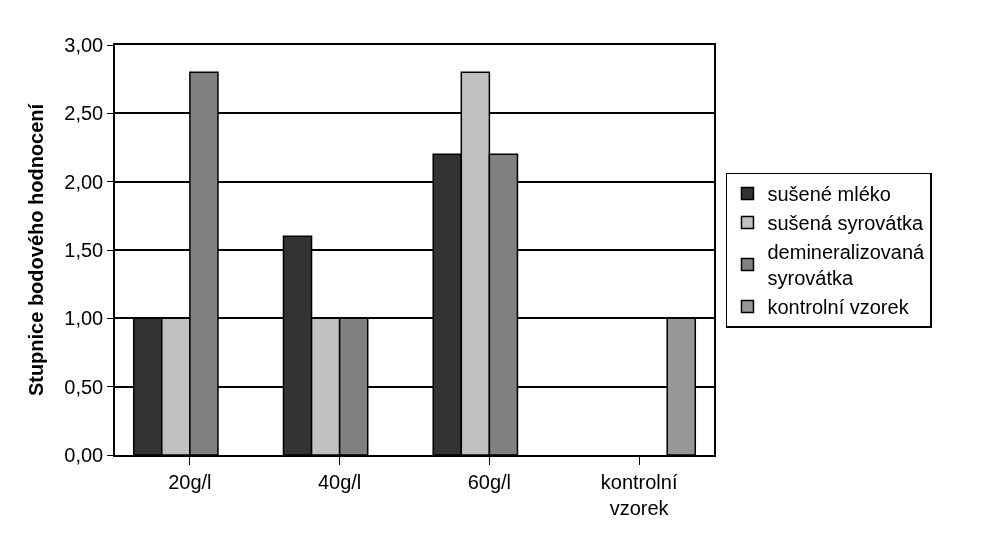 This screenshot has width=1004, height=545. What do you see at coordinates (339, 481) in the screenshot?
I see `x-tick-label: 40g/l` at bounding box center [339, 481].